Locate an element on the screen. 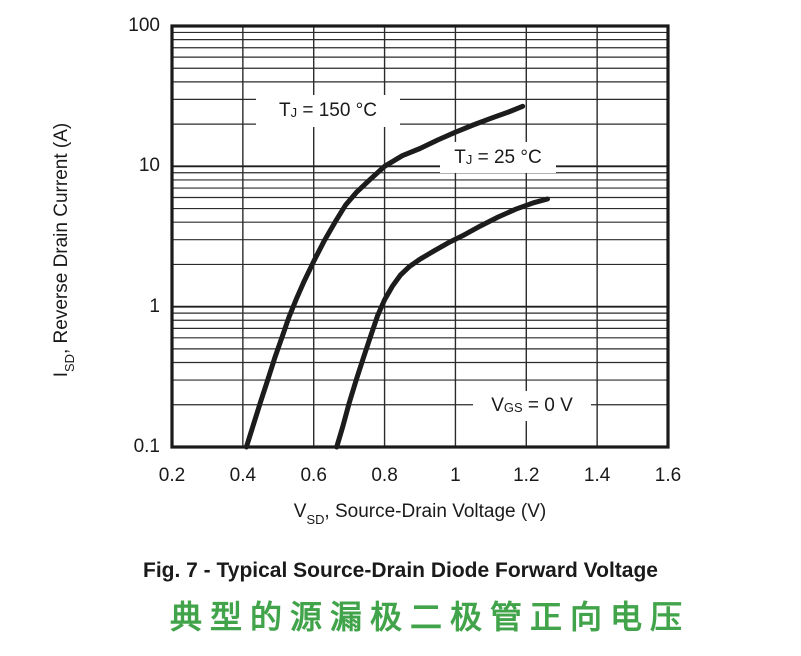  vgs-symbol: V is located at coordinates (497, 405).